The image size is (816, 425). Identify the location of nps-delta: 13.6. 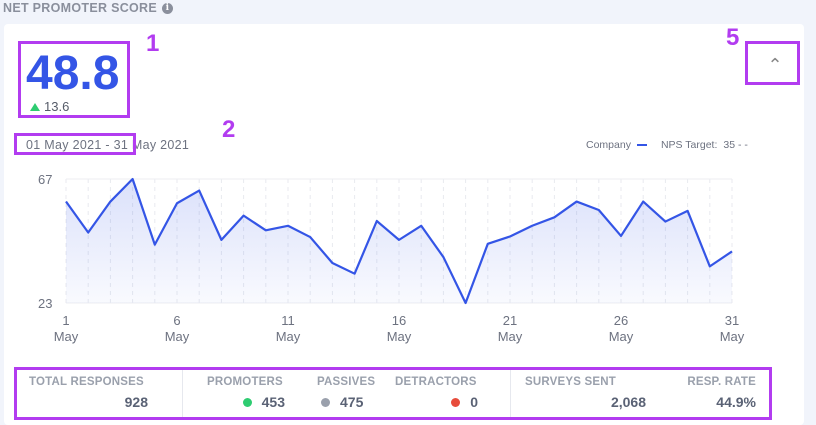
(49, 106).